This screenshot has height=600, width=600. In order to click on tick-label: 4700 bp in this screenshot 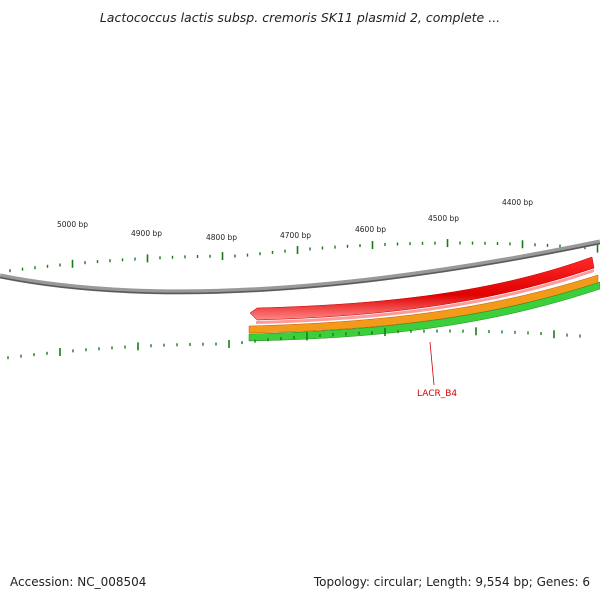, I will do `click(295, 235)`.